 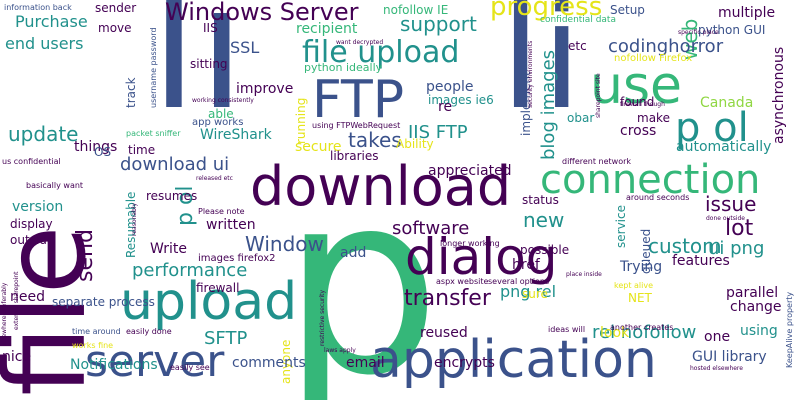 I want to click on cloud-word: sure, so click(x=535, y=294).